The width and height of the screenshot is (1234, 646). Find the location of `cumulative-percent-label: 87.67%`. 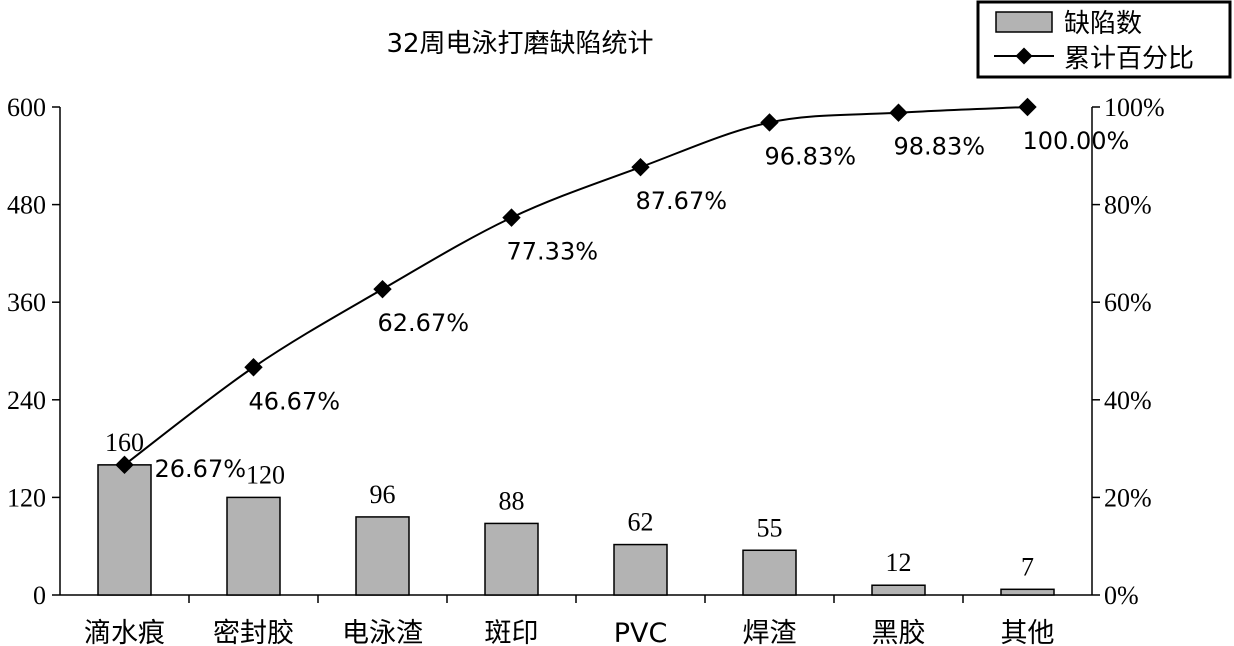

cumulative-percent-label: 87.67% is located at coordinates (682, 201).